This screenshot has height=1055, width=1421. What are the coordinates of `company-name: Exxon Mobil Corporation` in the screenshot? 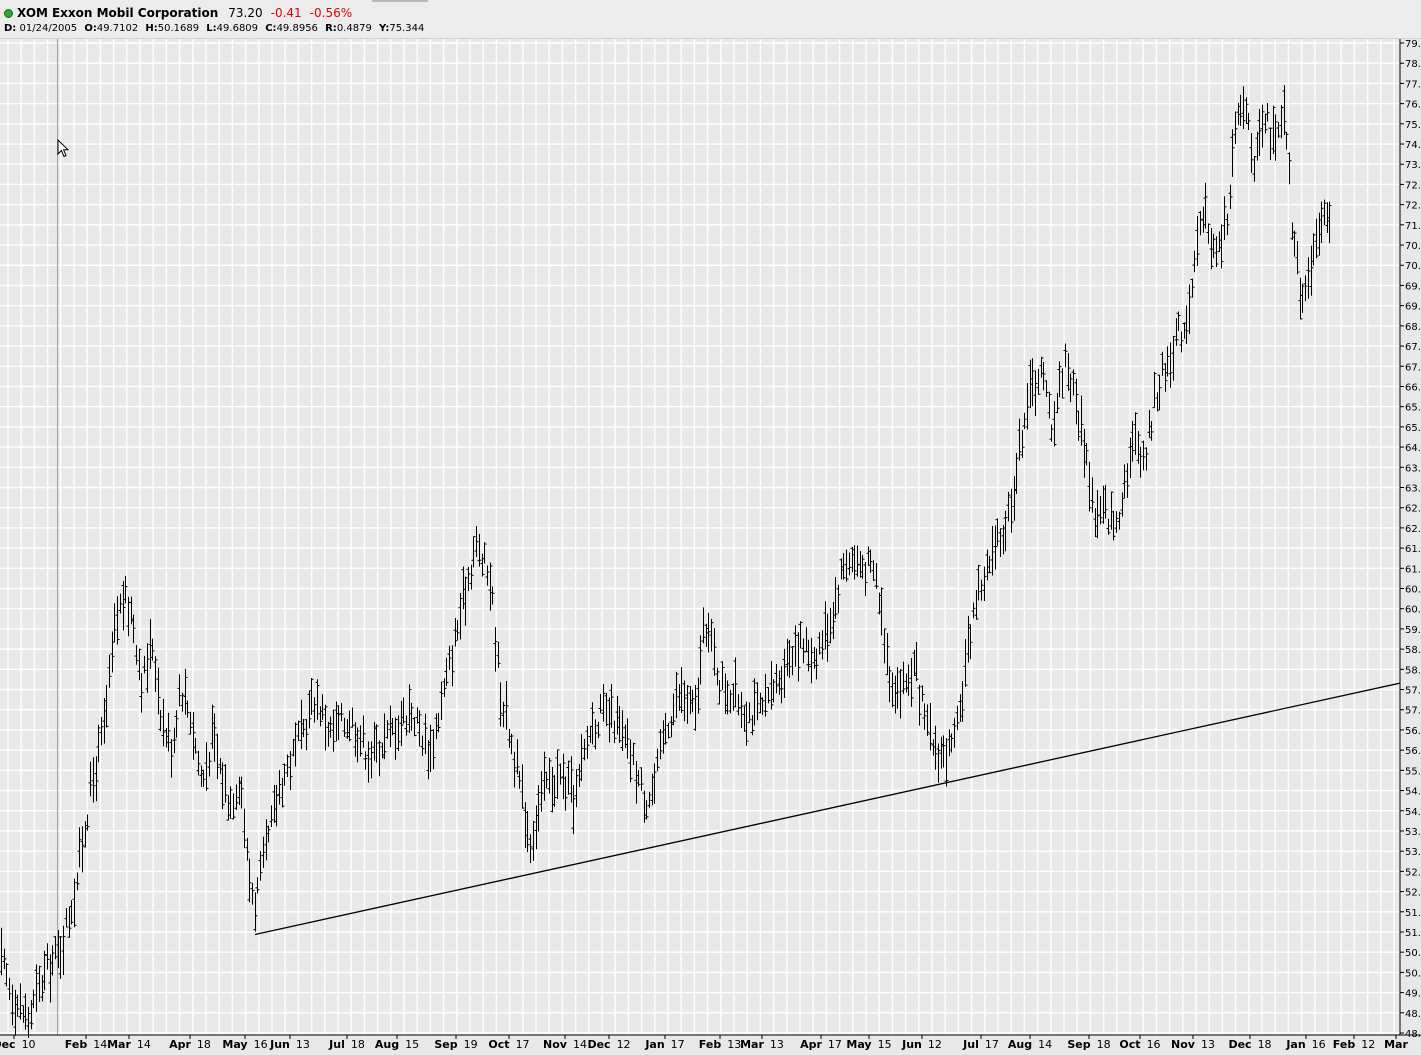 It's located at (135, 13).